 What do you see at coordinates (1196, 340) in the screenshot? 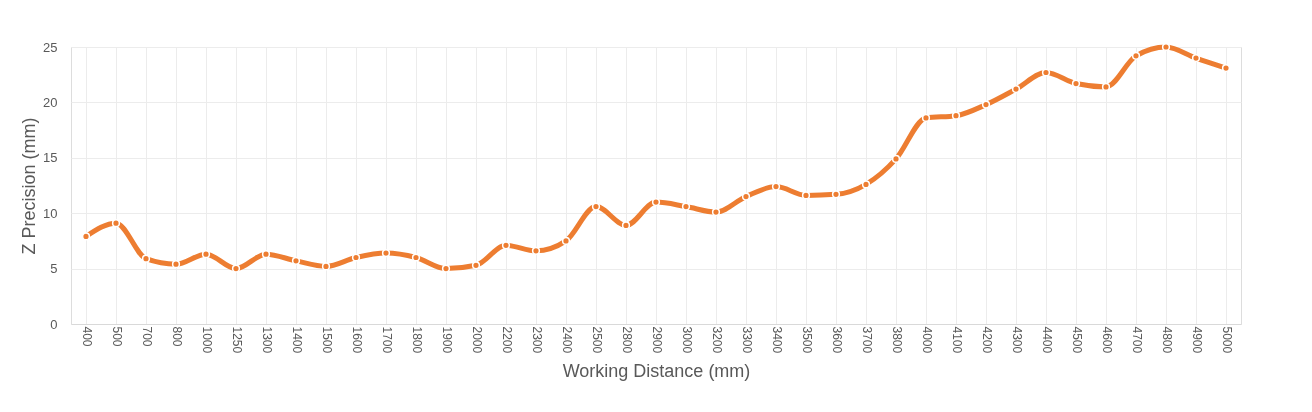
I see `x-tick-label: 4900` at bounding box center [1196, 340].